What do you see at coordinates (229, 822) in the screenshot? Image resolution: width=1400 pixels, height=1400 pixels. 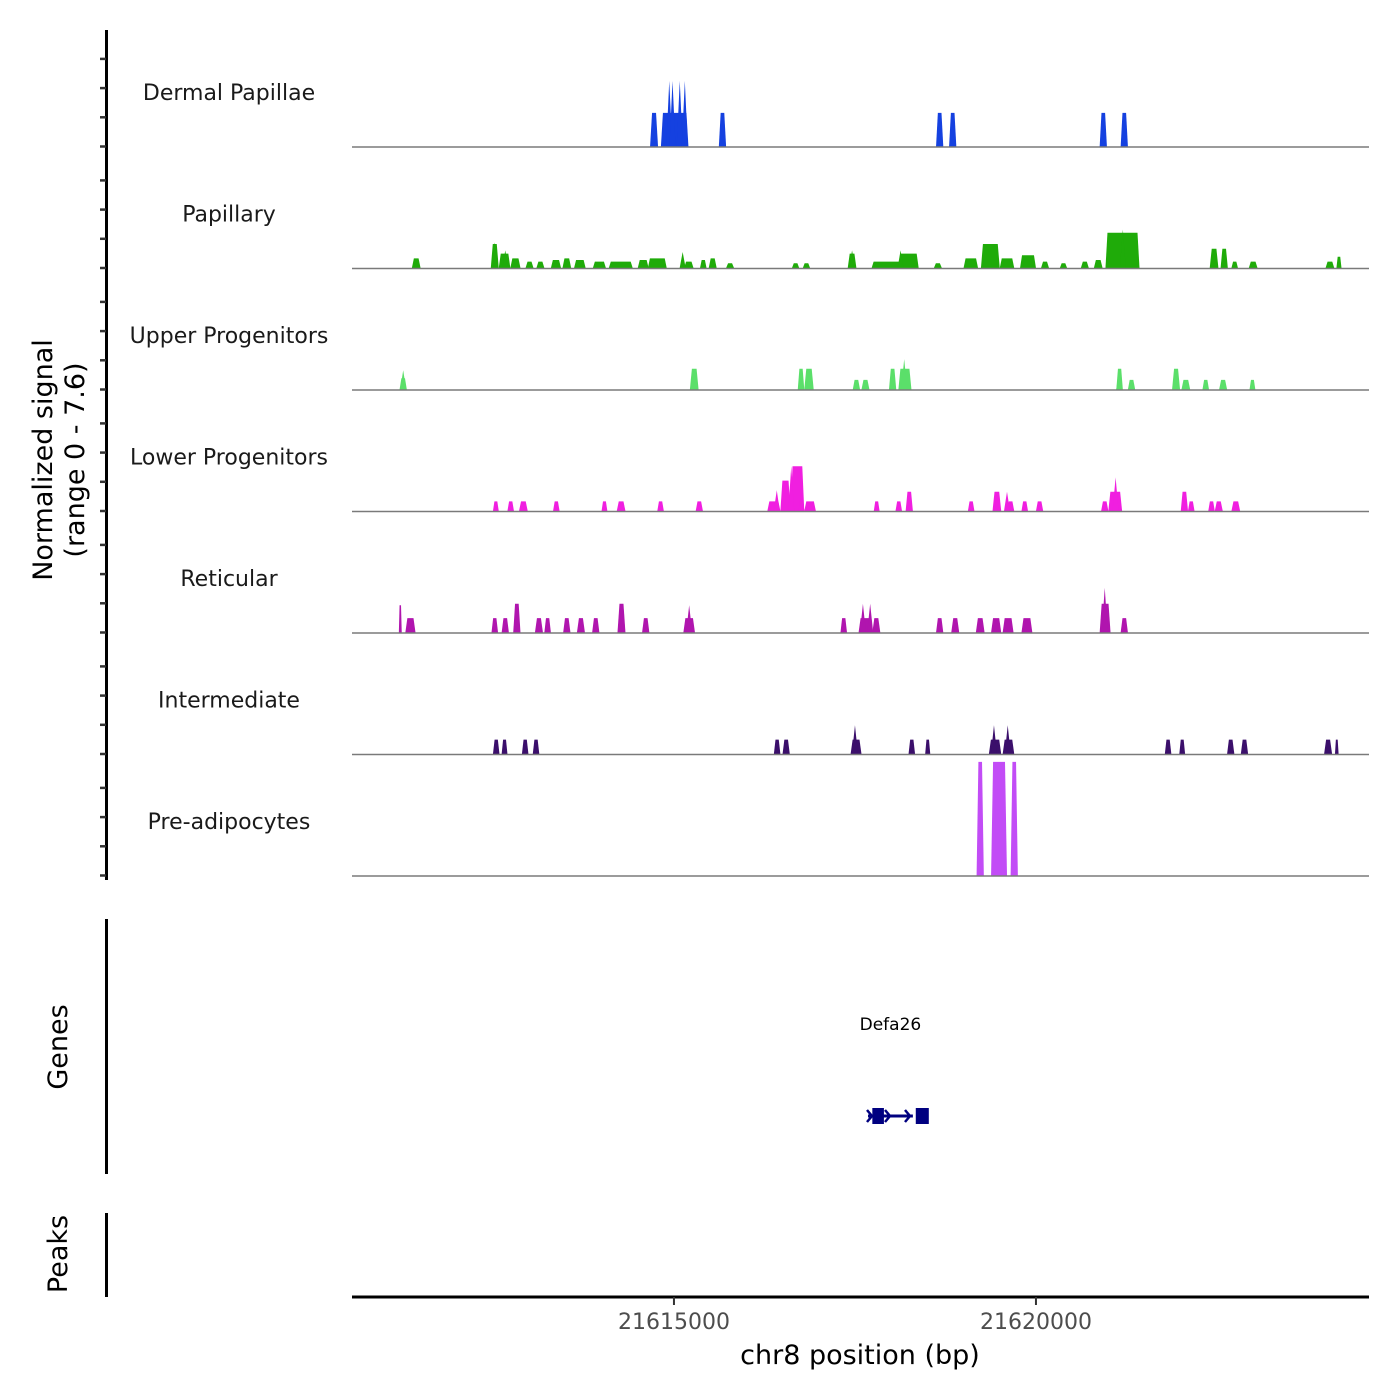 I see `track-label: Pre-adipocytes` at bounding box center [229, 822].